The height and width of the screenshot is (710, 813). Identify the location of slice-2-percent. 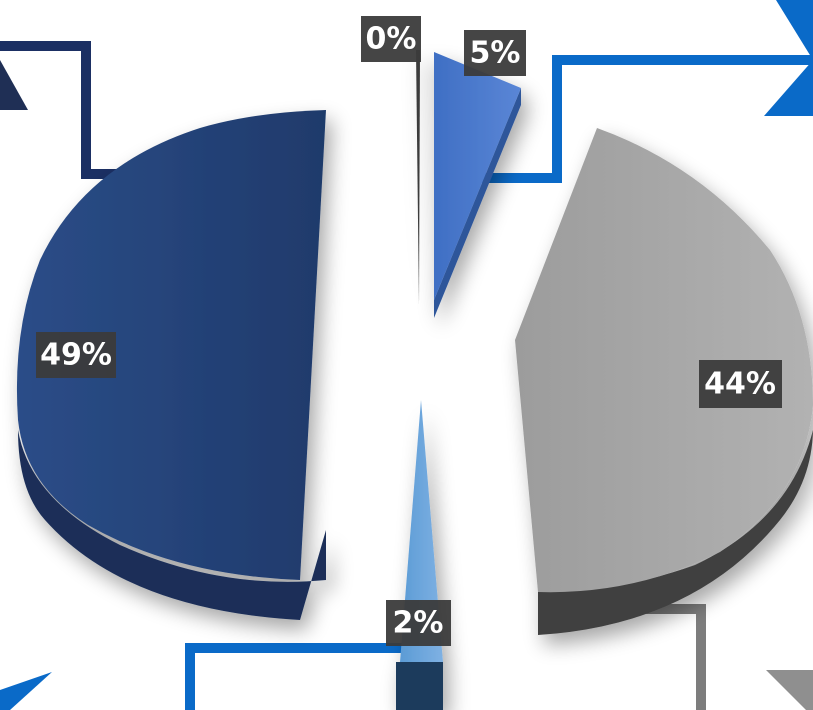
(419, 555).